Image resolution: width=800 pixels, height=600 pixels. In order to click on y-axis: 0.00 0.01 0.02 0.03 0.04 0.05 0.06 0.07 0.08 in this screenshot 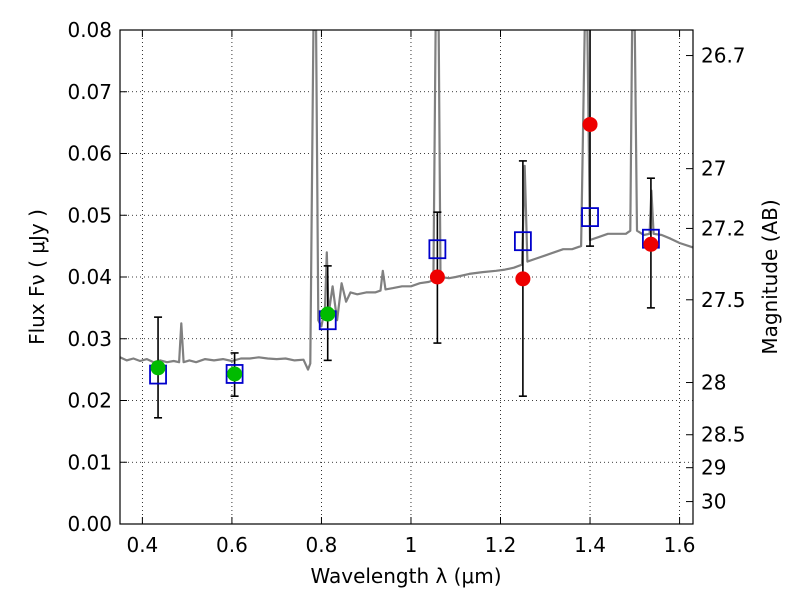, I will do `click(97, 277)`.